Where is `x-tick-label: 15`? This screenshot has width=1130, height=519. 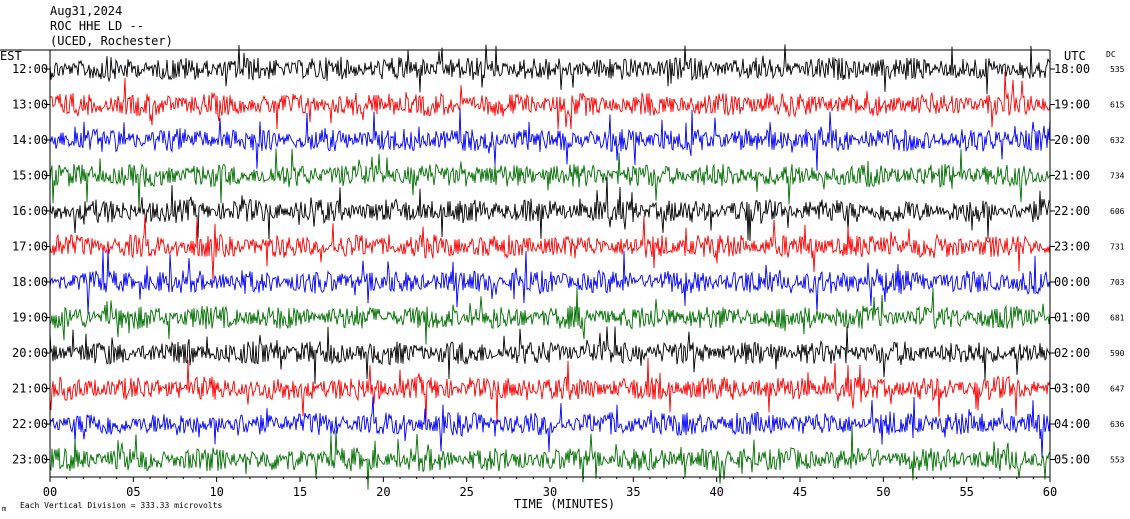 x-tick-label: 15 is located at coordinates (300, 492).